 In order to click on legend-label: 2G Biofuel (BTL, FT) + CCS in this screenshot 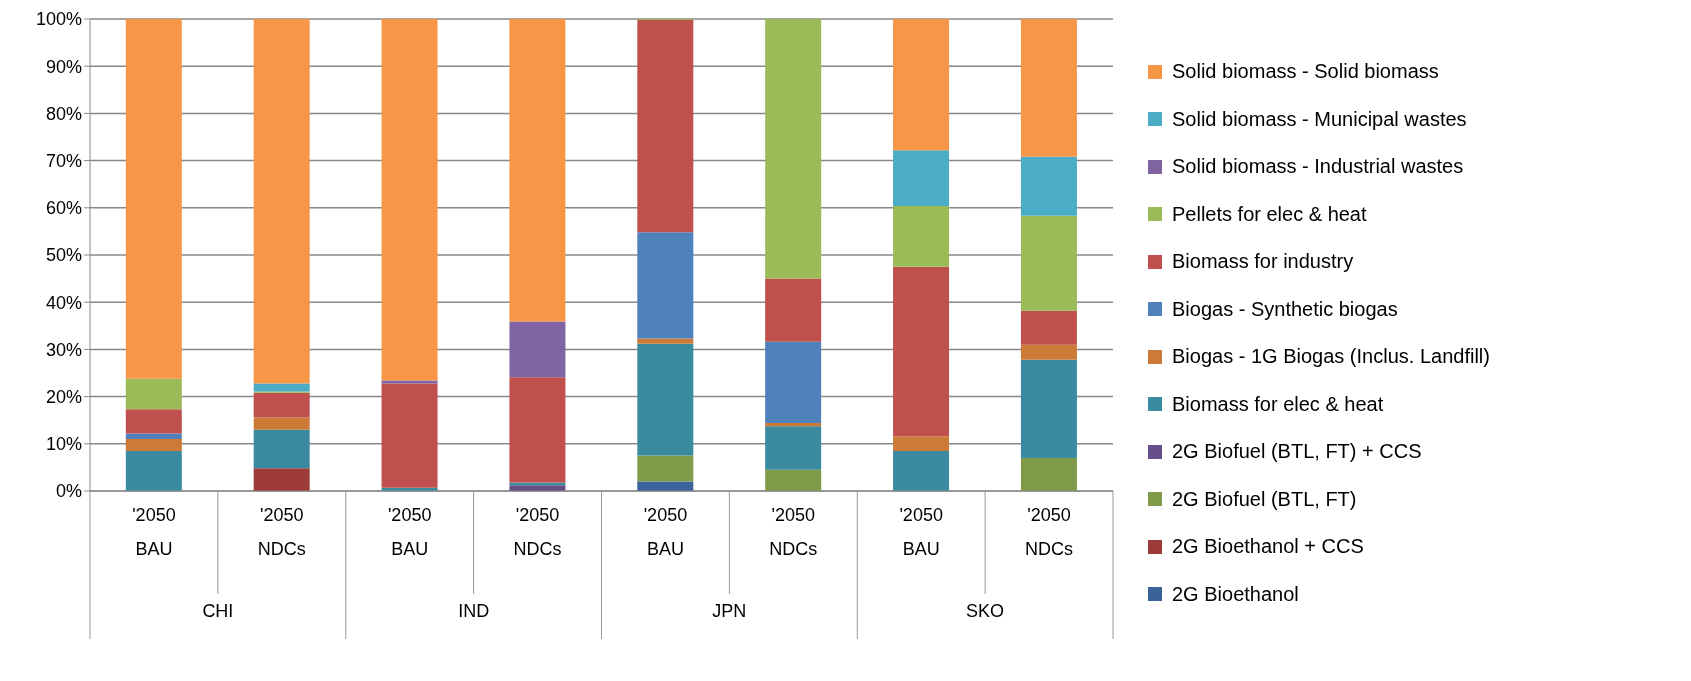, I will do `click(1297, 452)`.